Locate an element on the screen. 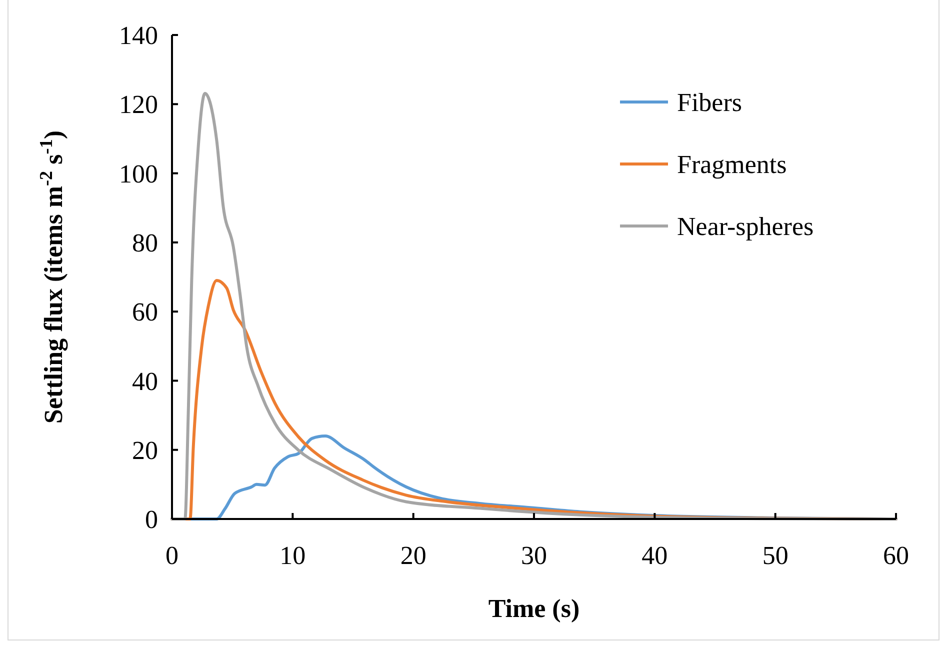 The image size is (941, 646). legend-label: Near-spheres is located at coordinates (745, 227).